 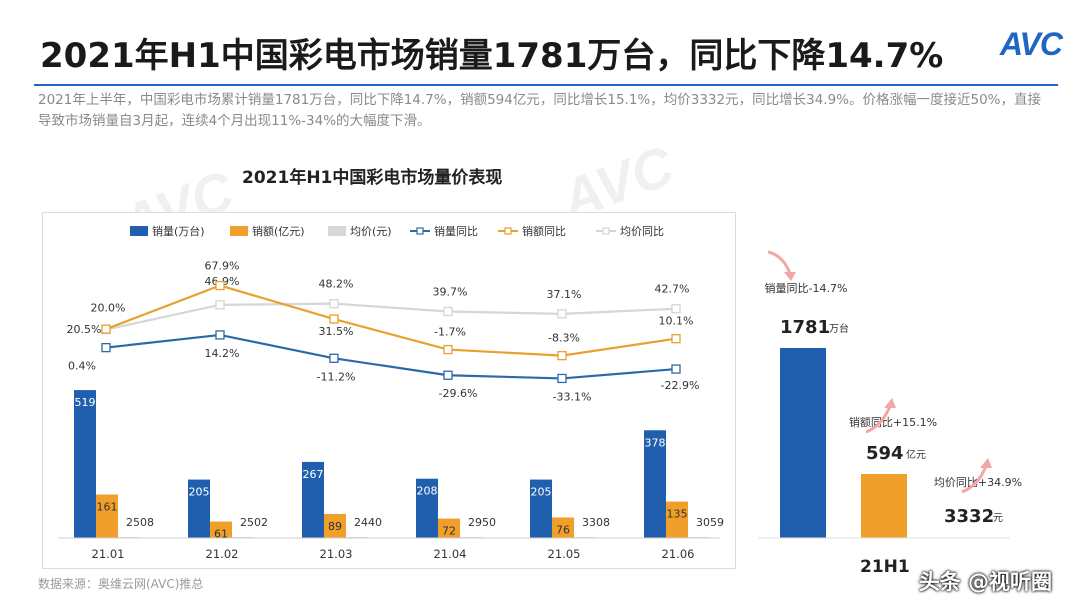 What do you see at coordinates (278, 231) in the screenshot?
I see `legend-label: 销额(亿元)` at bounding box center [278, 231].